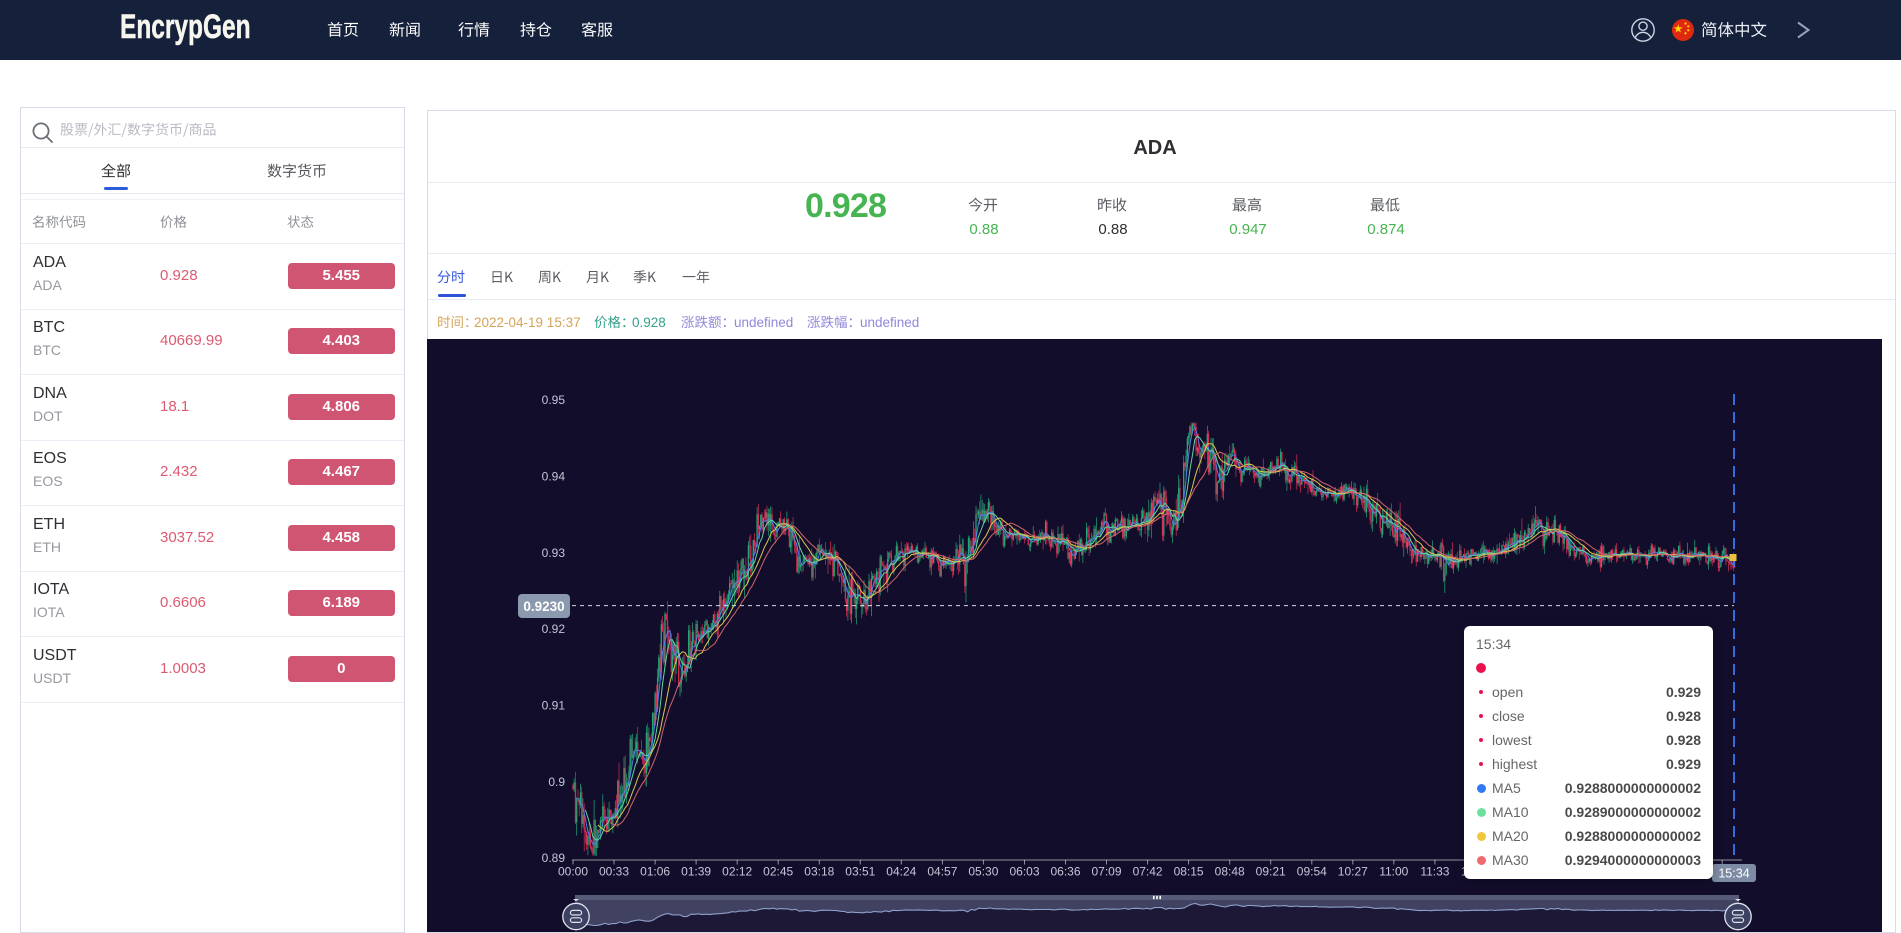  Describe the element at coordinates (1230, 872) in the screenshot. I see `svg-text: 08:48` at that location.